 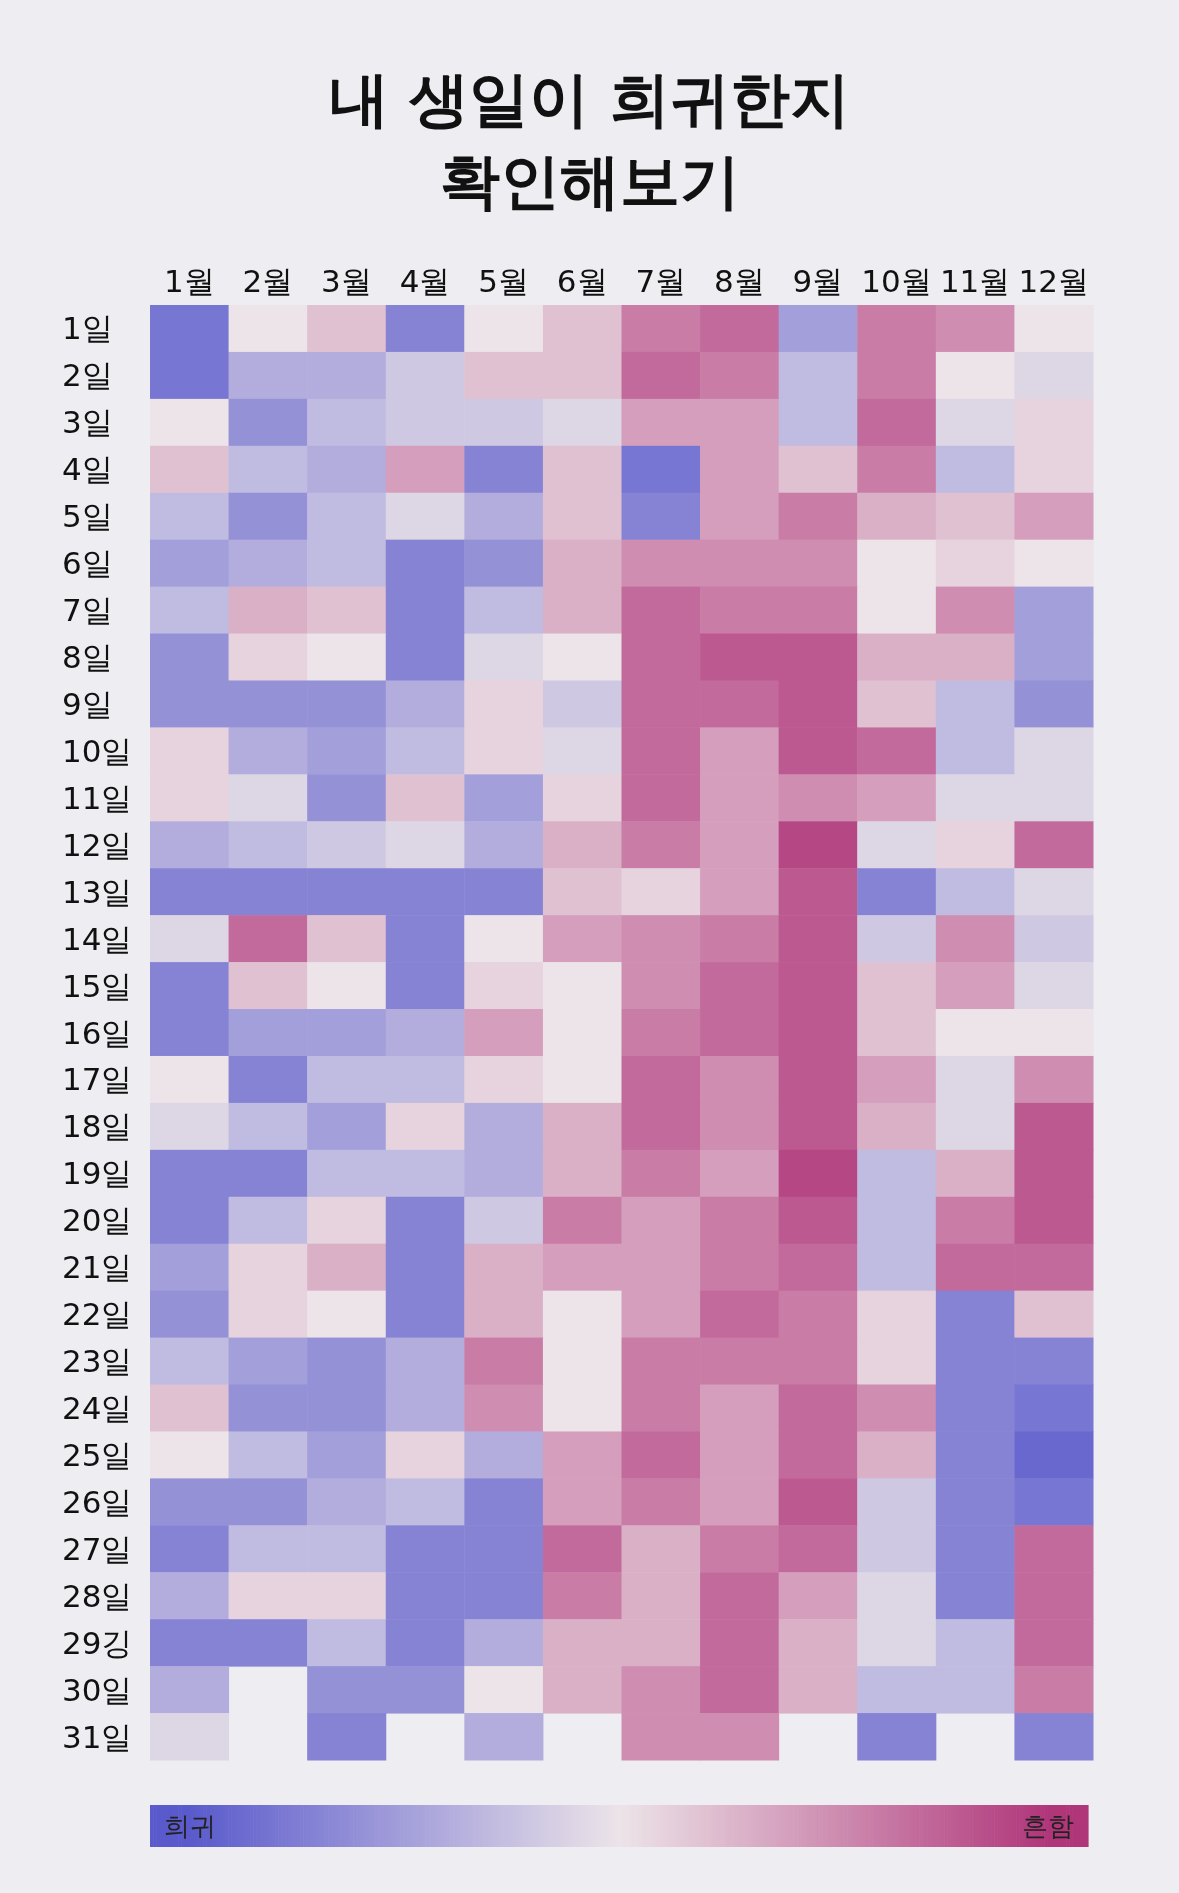 What do you see at coordinates (87, 516) in the screenshot?
I see `y-tick-label: 5일` at bounding box center [87, 516].